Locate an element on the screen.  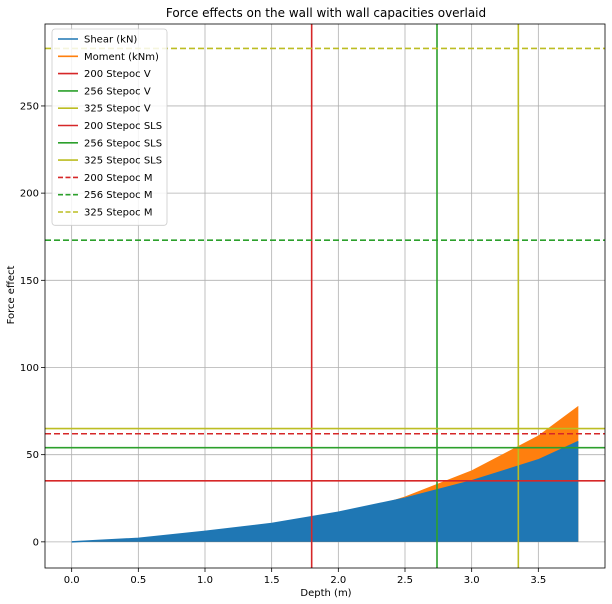
x-tick-label: 1.5 is located at coordinates (272, 580).